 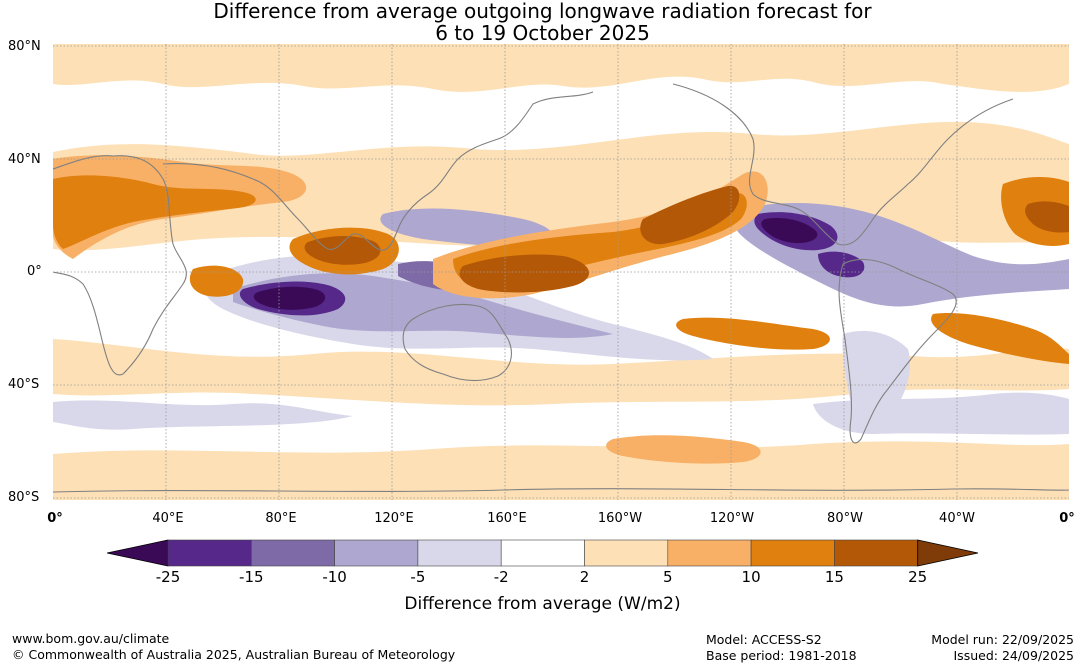 I want to click on footer-base-period: Base period: 1981-2018, so click(x=781, y=655).